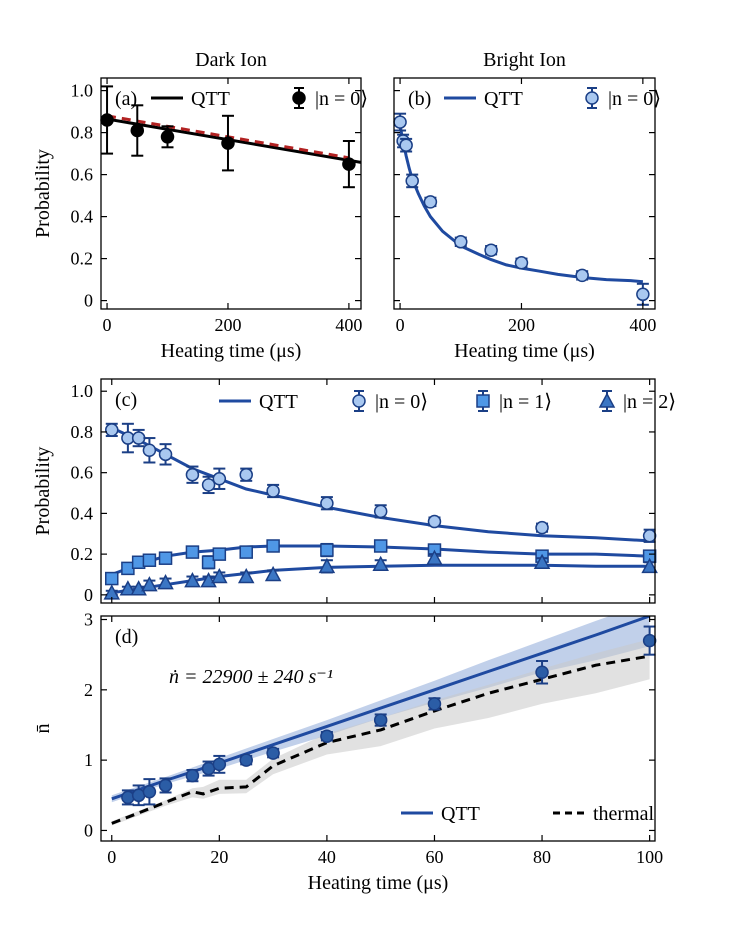 The height and width of the screenshot is (934, 730). Describe the element at coordinates (327, 857) in the screenshot. I see `x-tick-label: 40` at that location.